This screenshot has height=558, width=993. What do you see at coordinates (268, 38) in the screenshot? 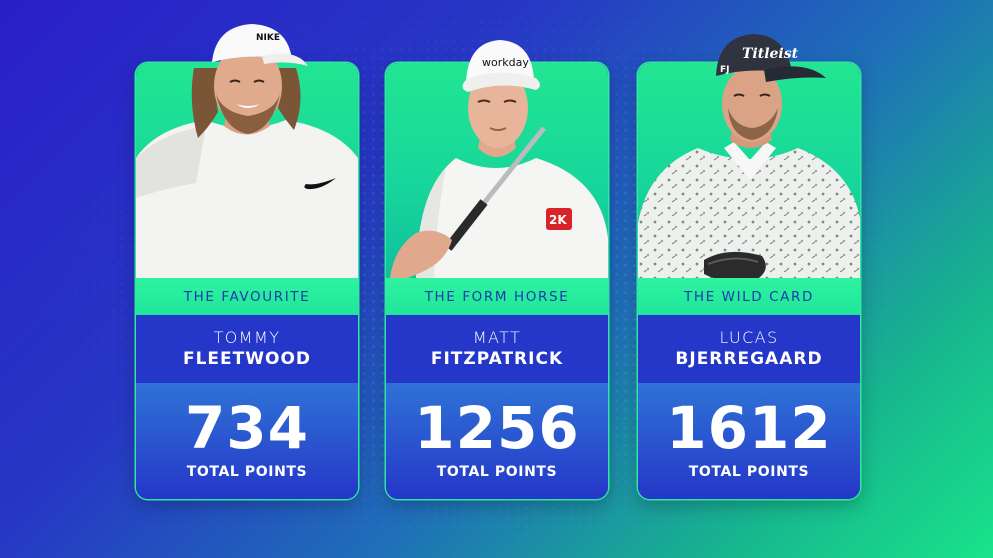
I see `cap-logo: NIKE` at bounding box center [268, 38].